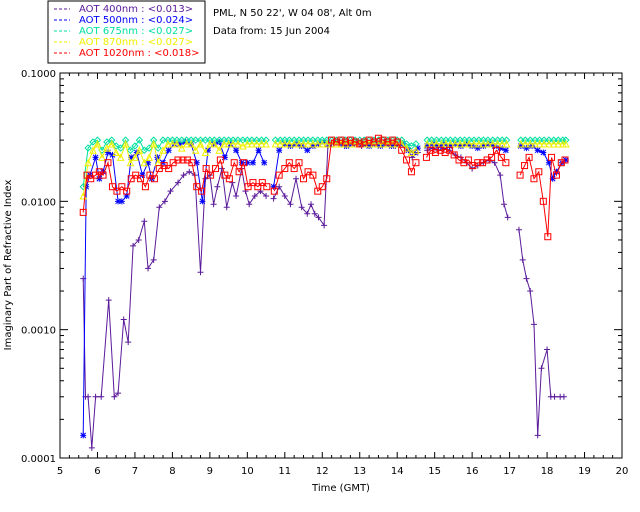 This screenshot has height=512, width=640. Describe the element at coordinates (472, 471) in the screenshot. I see `x-tick-label: 16` at that location.